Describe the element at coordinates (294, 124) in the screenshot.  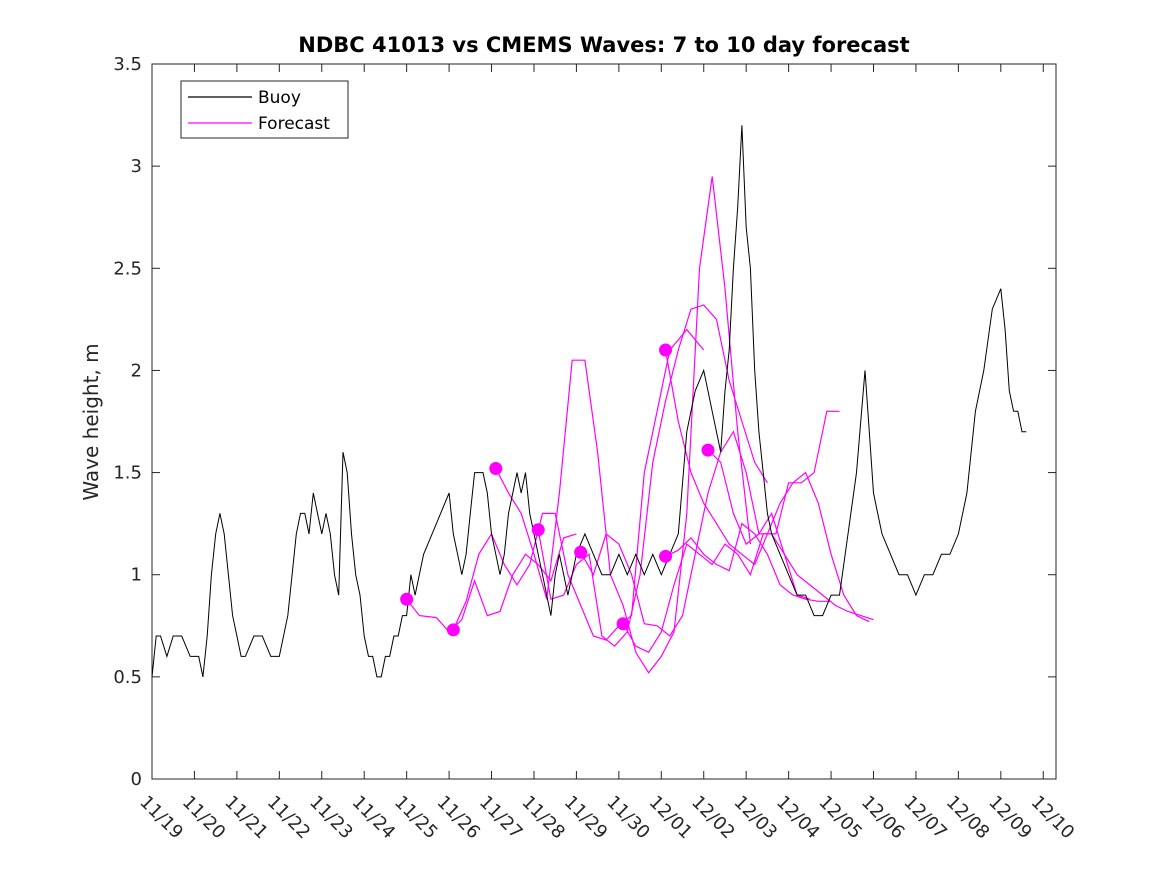
I see `legend-forecast-label: Forecast` at that location.